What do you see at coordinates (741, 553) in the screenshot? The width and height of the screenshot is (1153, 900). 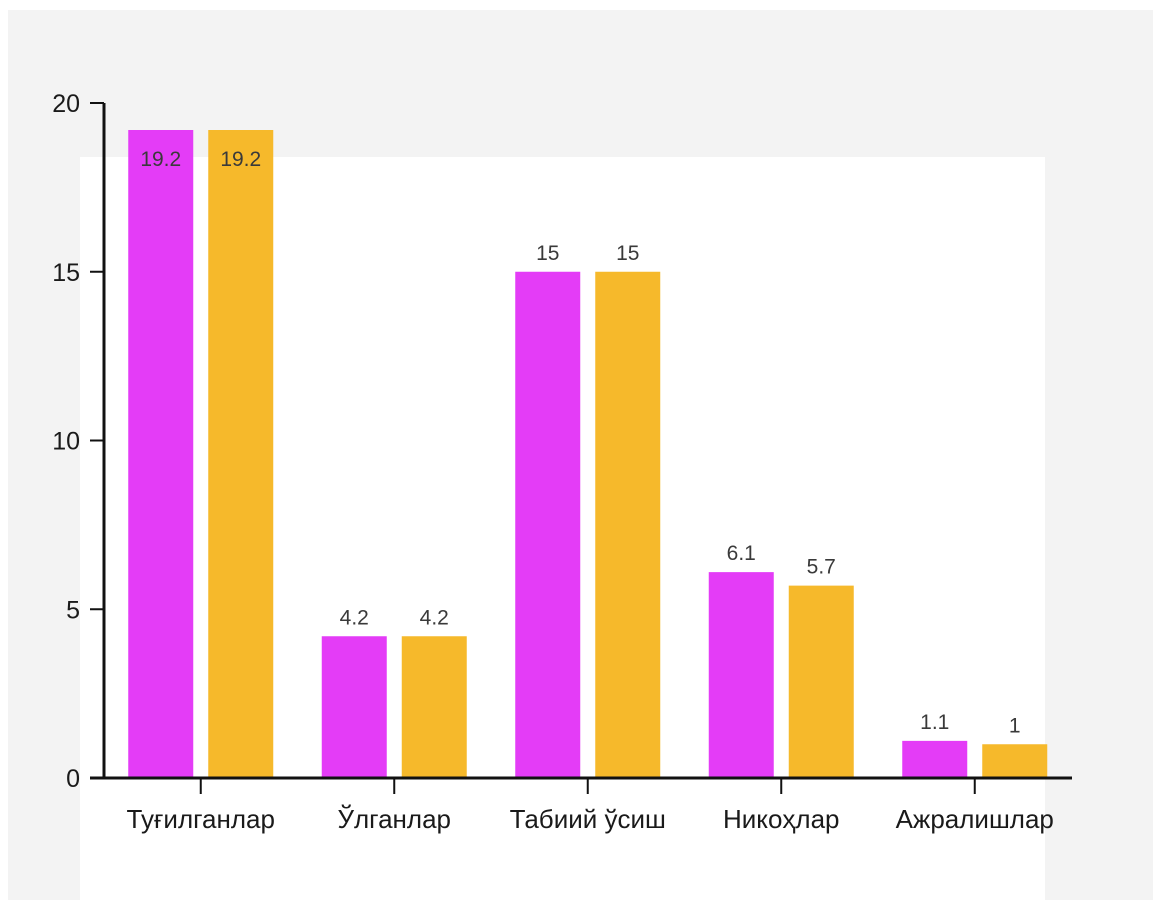 I see `data-label-1-4: 6.1` at bounding box center [741, 553].